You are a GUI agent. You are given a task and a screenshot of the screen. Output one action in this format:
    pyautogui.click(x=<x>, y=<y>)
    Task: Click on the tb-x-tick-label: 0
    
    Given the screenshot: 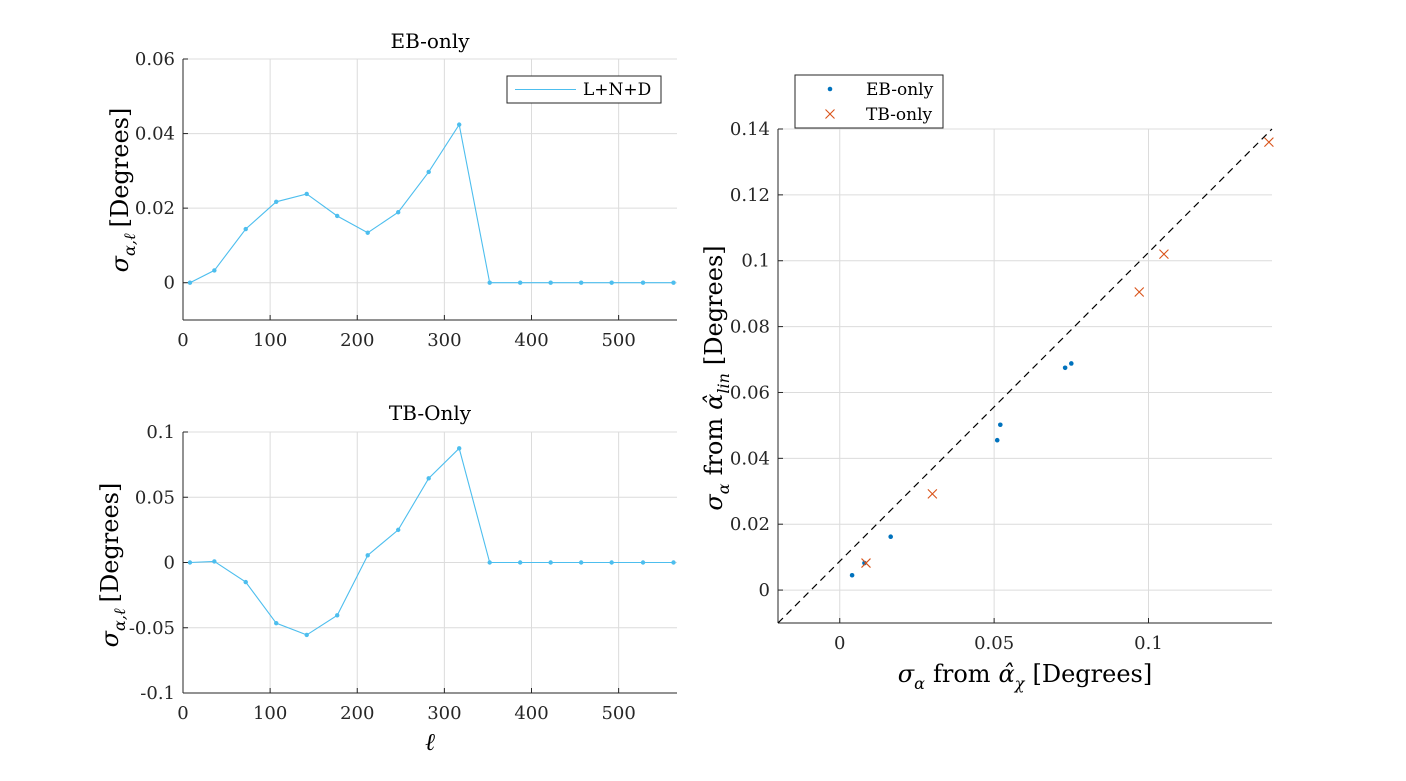 What is the action you would take?
    pyautogui.click(x=182, y=713)
    